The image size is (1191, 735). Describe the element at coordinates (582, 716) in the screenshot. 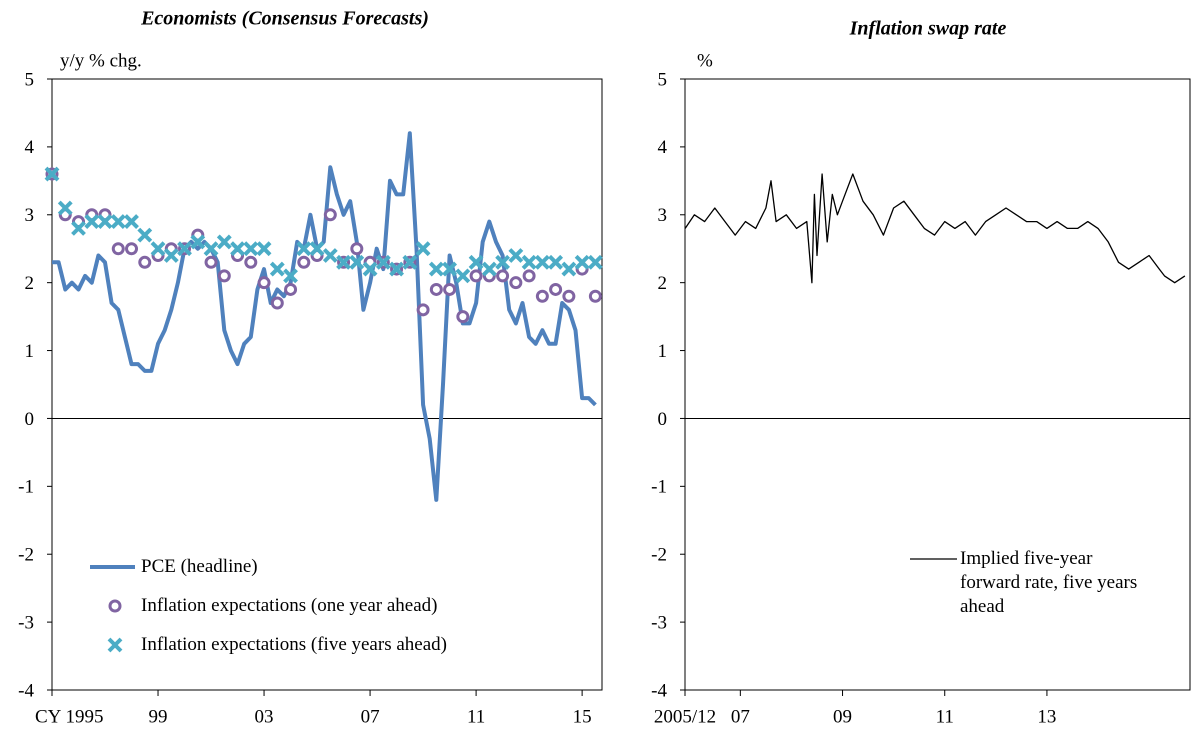

I see `x-tick-label: 15` at that location.